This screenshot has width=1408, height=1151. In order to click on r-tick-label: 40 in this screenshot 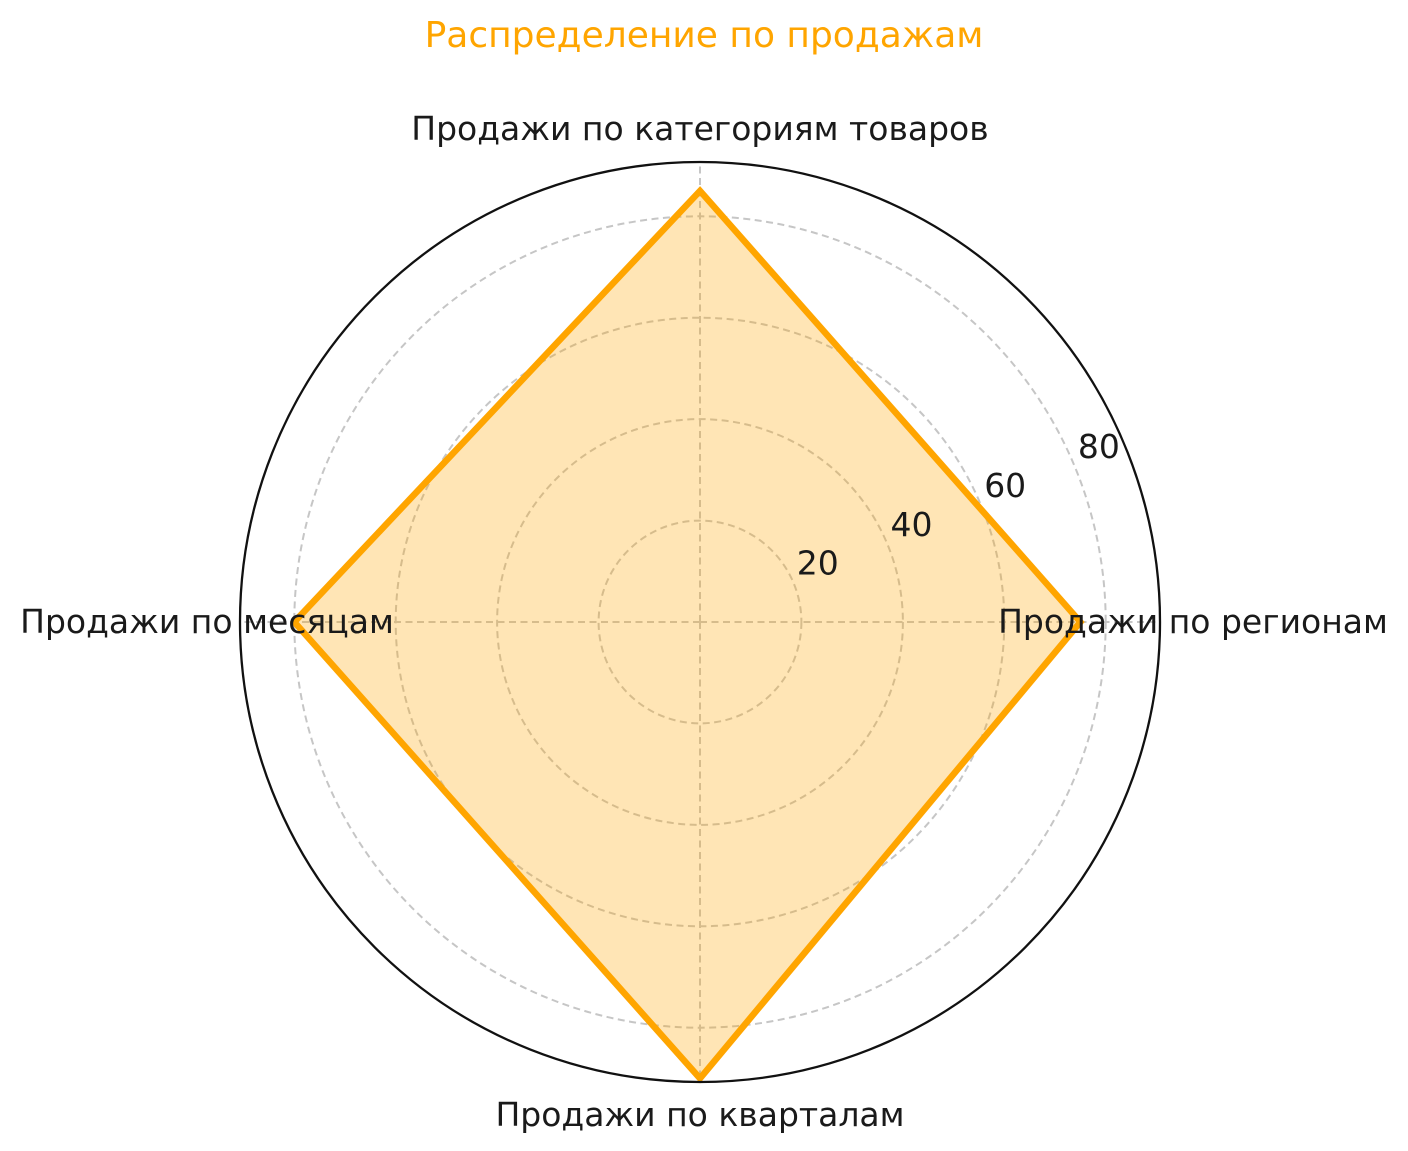, I will do `click(912, 524)`.